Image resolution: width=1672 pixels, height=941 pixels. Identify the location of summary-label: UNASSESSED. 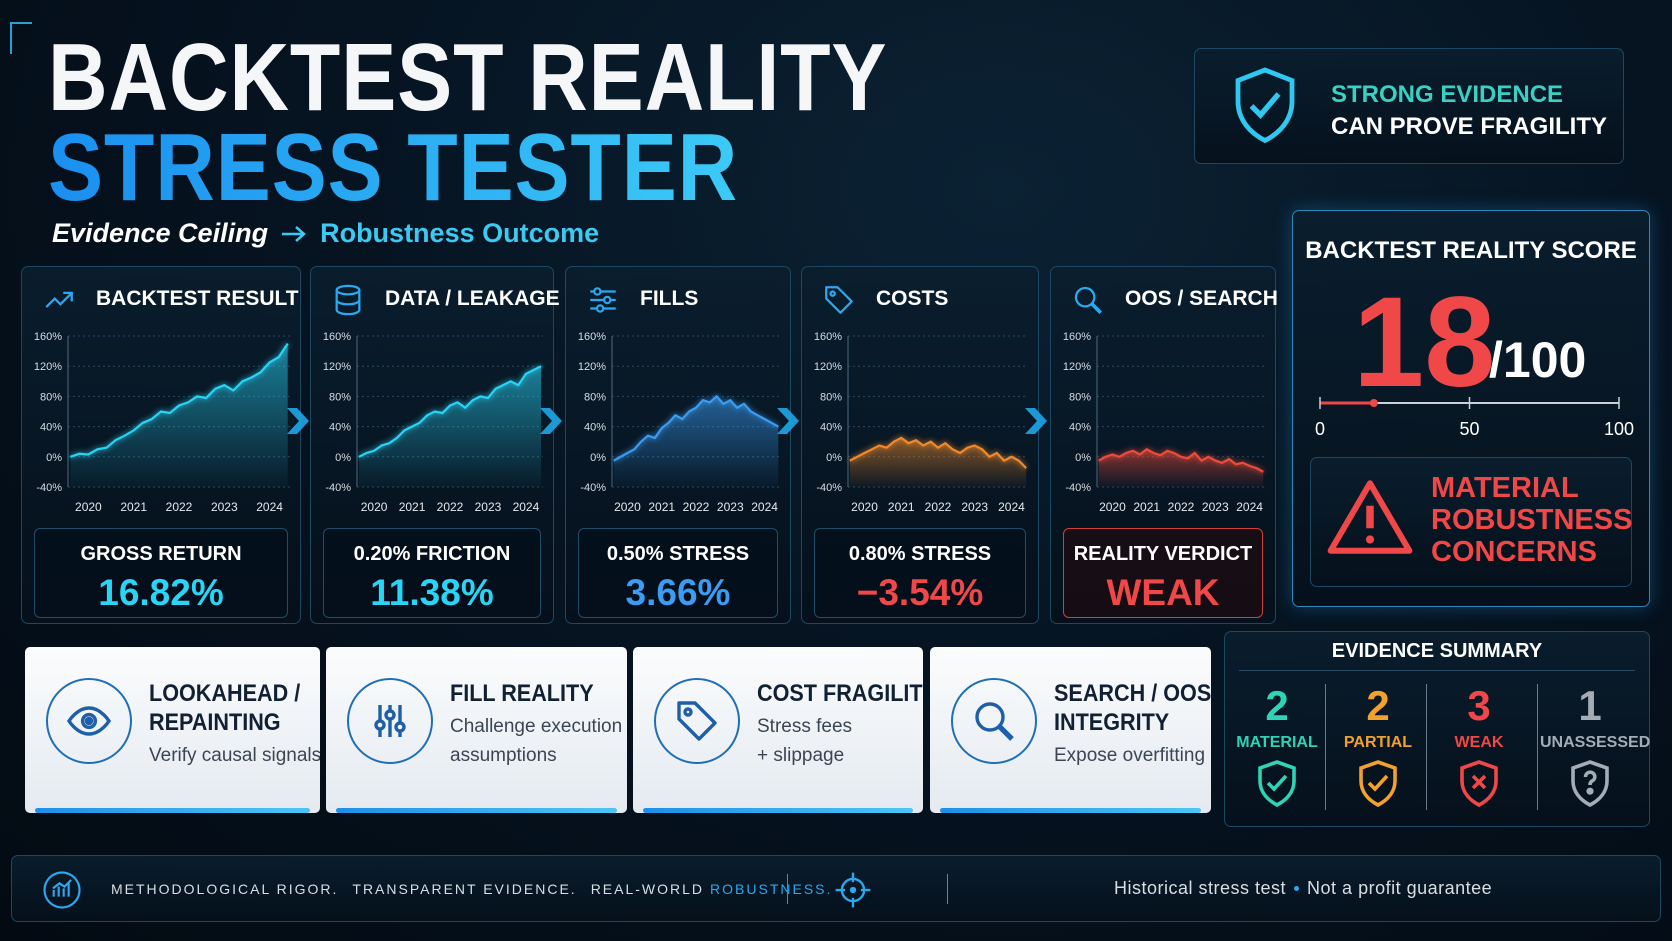
(1595, 742).